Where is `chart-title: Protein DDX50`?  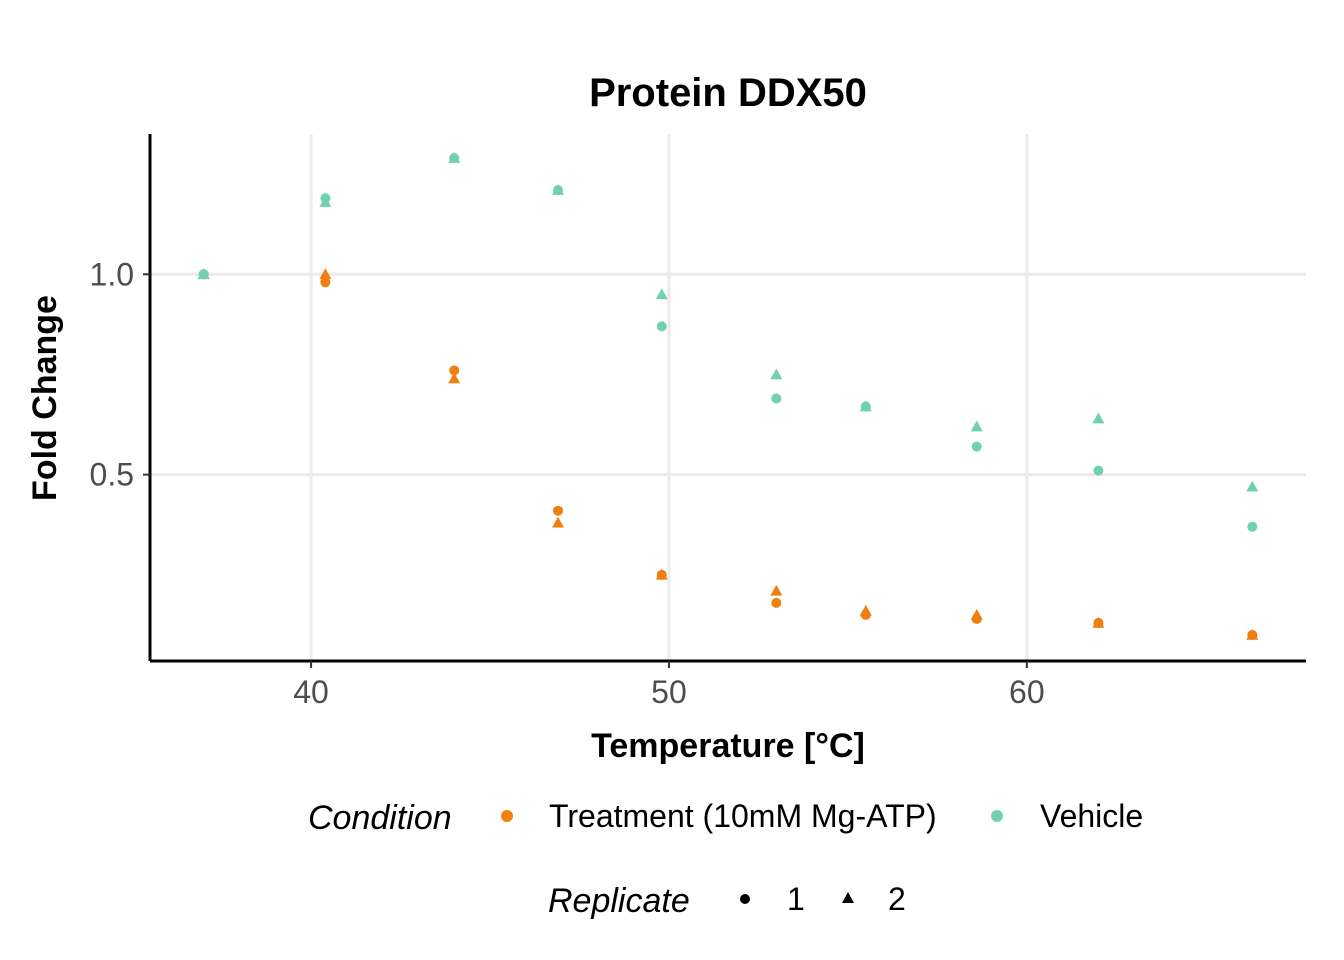 chart-title: Protein DDX50 is located at coordinates (728, 93).